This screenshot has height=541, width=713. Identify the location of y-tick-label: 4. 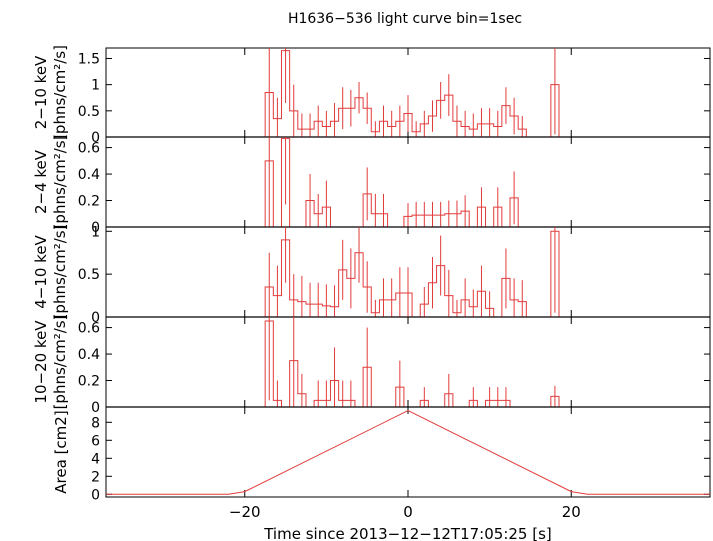
(95, 459).